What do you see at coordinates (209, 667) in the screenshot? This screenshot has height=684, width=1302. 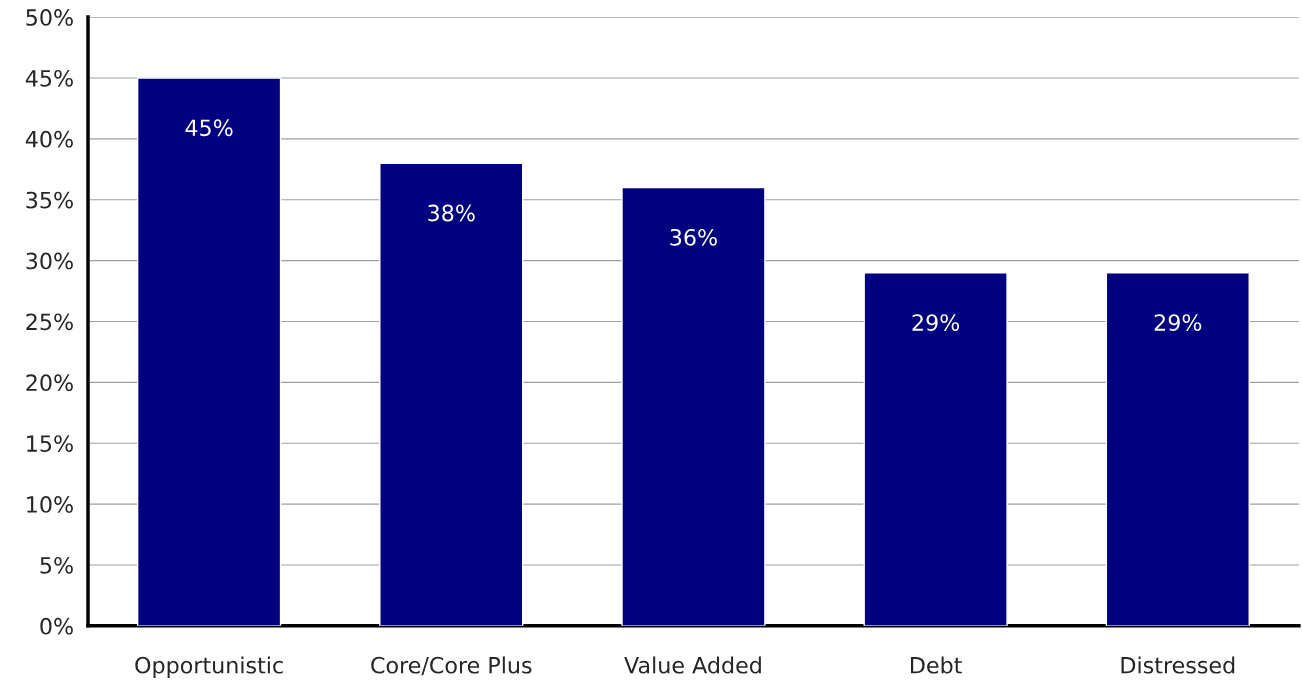 I see `x-tick-label: Opportunistic` at bounding box center [209, 667].